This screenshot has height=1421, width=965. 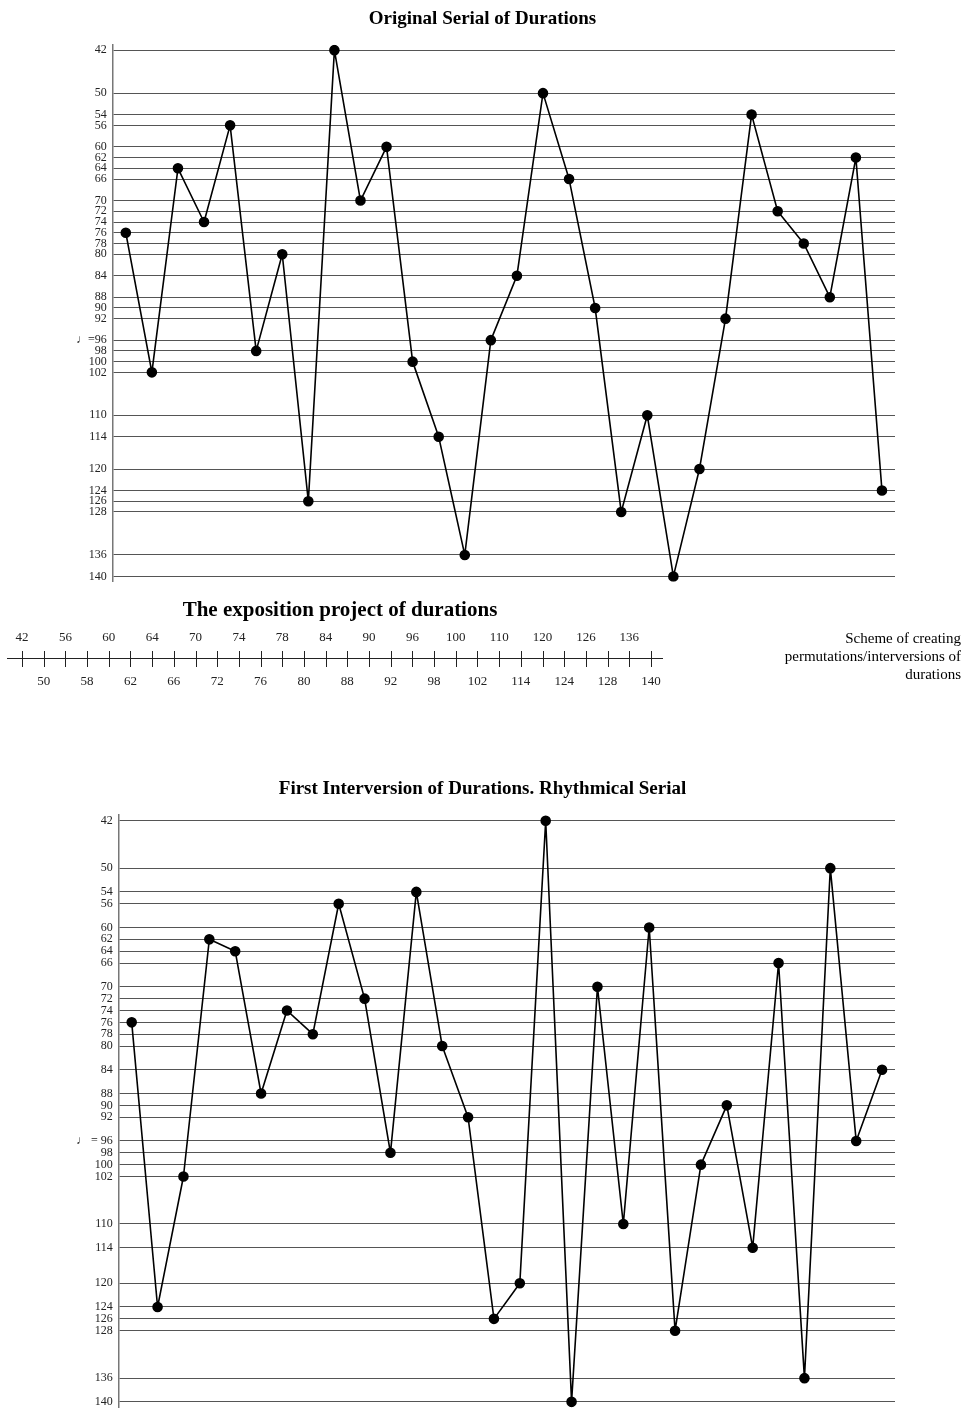 What do you see at coordinates (304, 681) in the screenshot?
I see `text: 80` at bounding box center [304, 681].